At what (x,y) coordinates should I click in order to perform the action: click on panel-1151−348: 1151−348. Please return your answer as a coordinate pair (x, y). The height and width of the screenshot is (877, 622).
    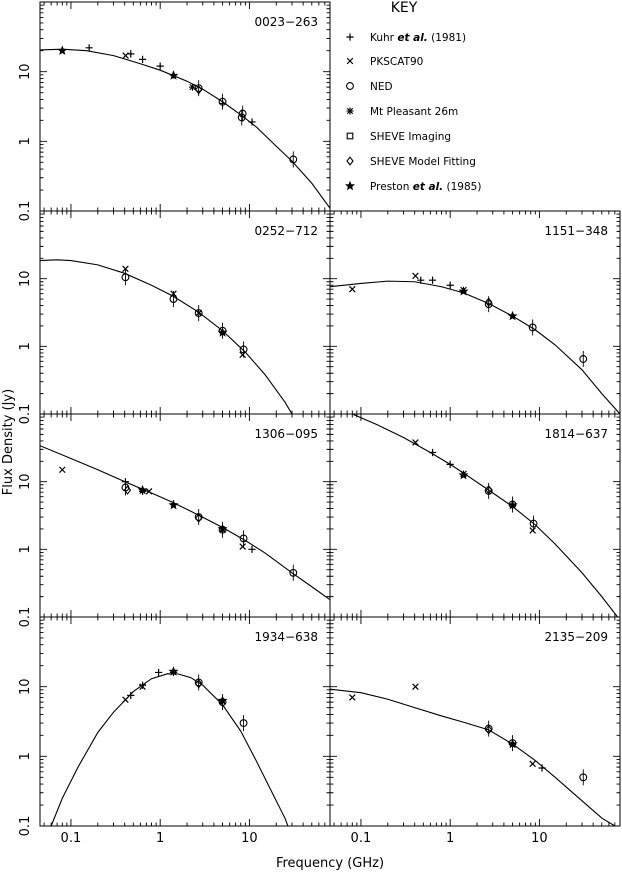
    Looking at the image, I should click on (475, 312).